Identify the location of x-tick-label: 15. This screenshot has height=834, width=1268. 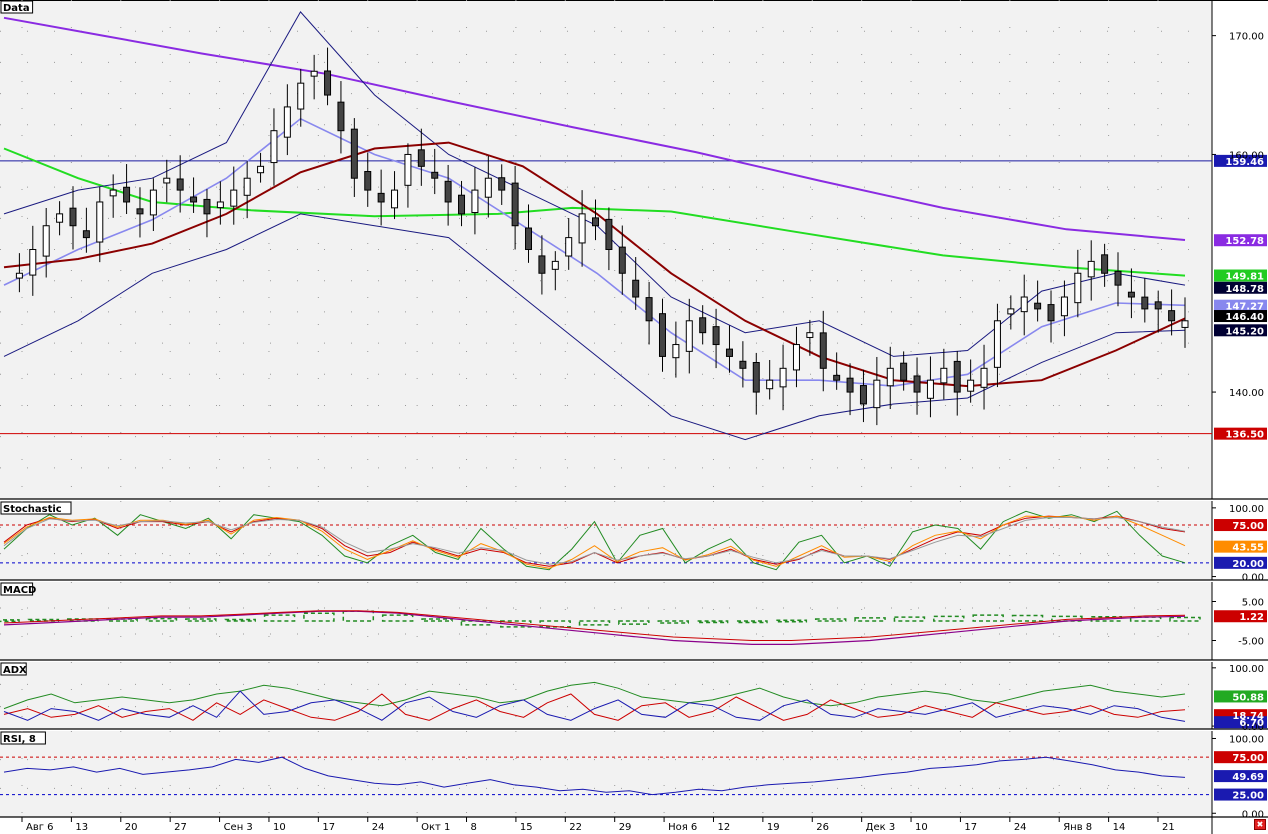
(526, 827).